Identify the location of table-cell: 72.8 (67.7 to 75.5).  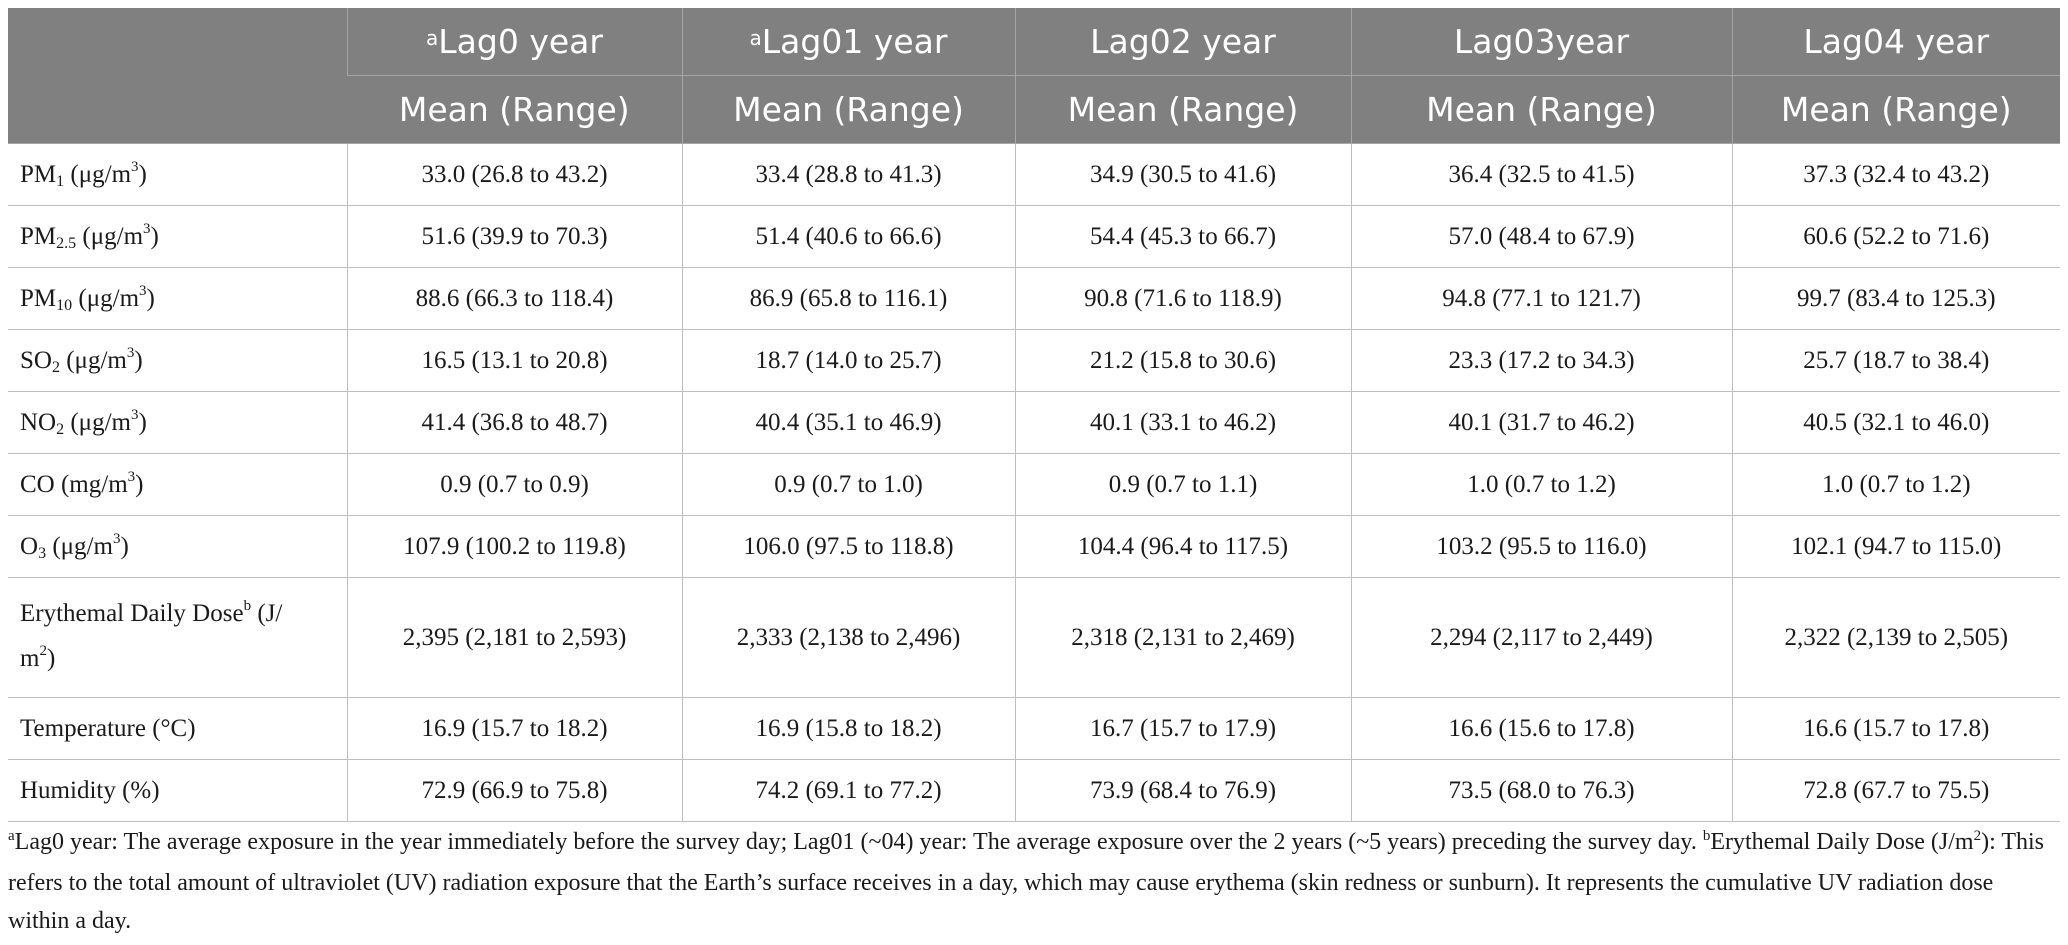
(1895, 790).